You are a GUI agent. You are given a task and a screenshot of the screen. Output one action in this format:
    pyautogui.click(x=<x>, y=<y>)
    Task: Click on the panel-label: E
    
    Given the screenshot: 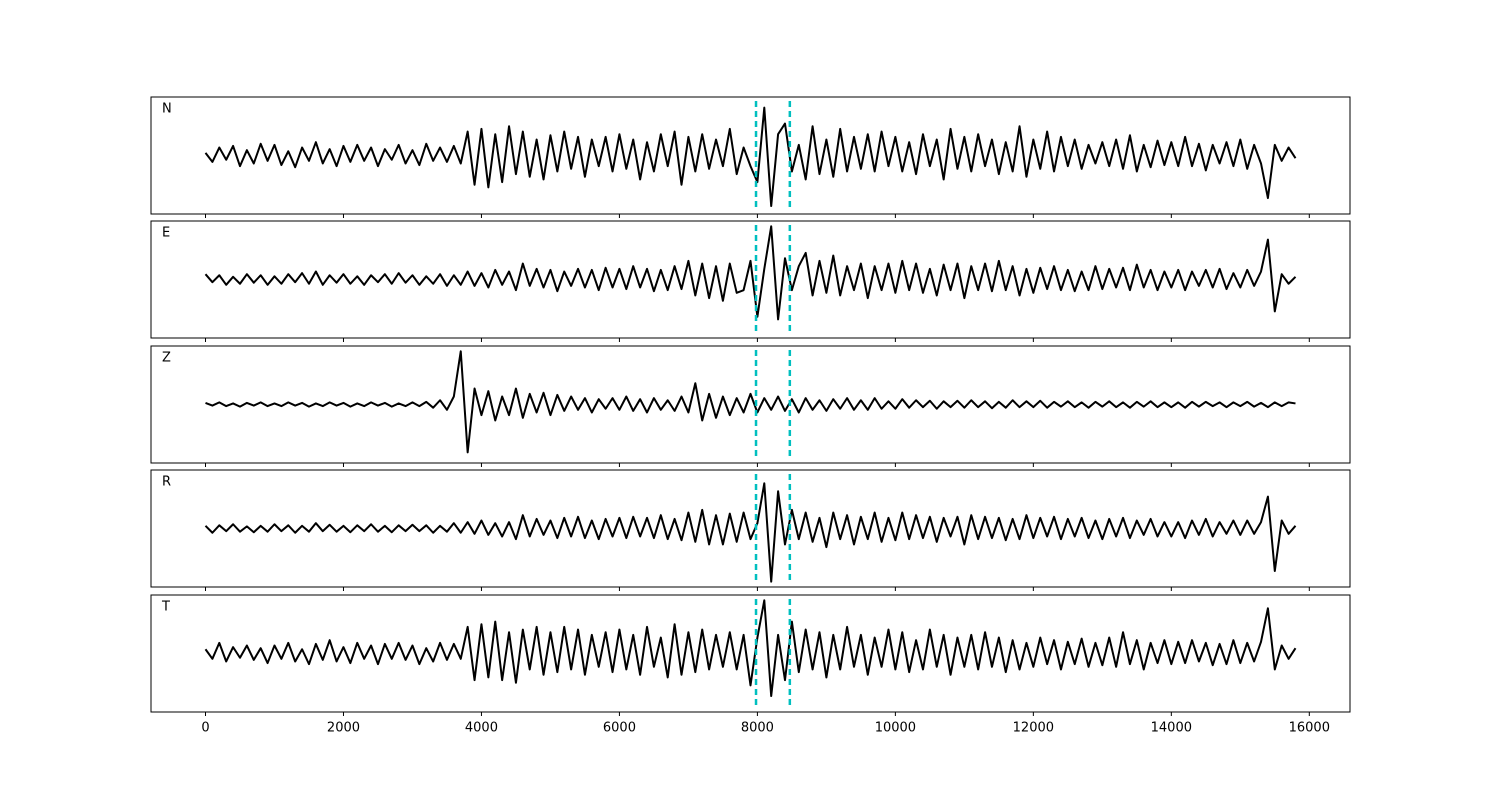 What is the action you would take?
    pyautogui.click(x=166, y=233)
    